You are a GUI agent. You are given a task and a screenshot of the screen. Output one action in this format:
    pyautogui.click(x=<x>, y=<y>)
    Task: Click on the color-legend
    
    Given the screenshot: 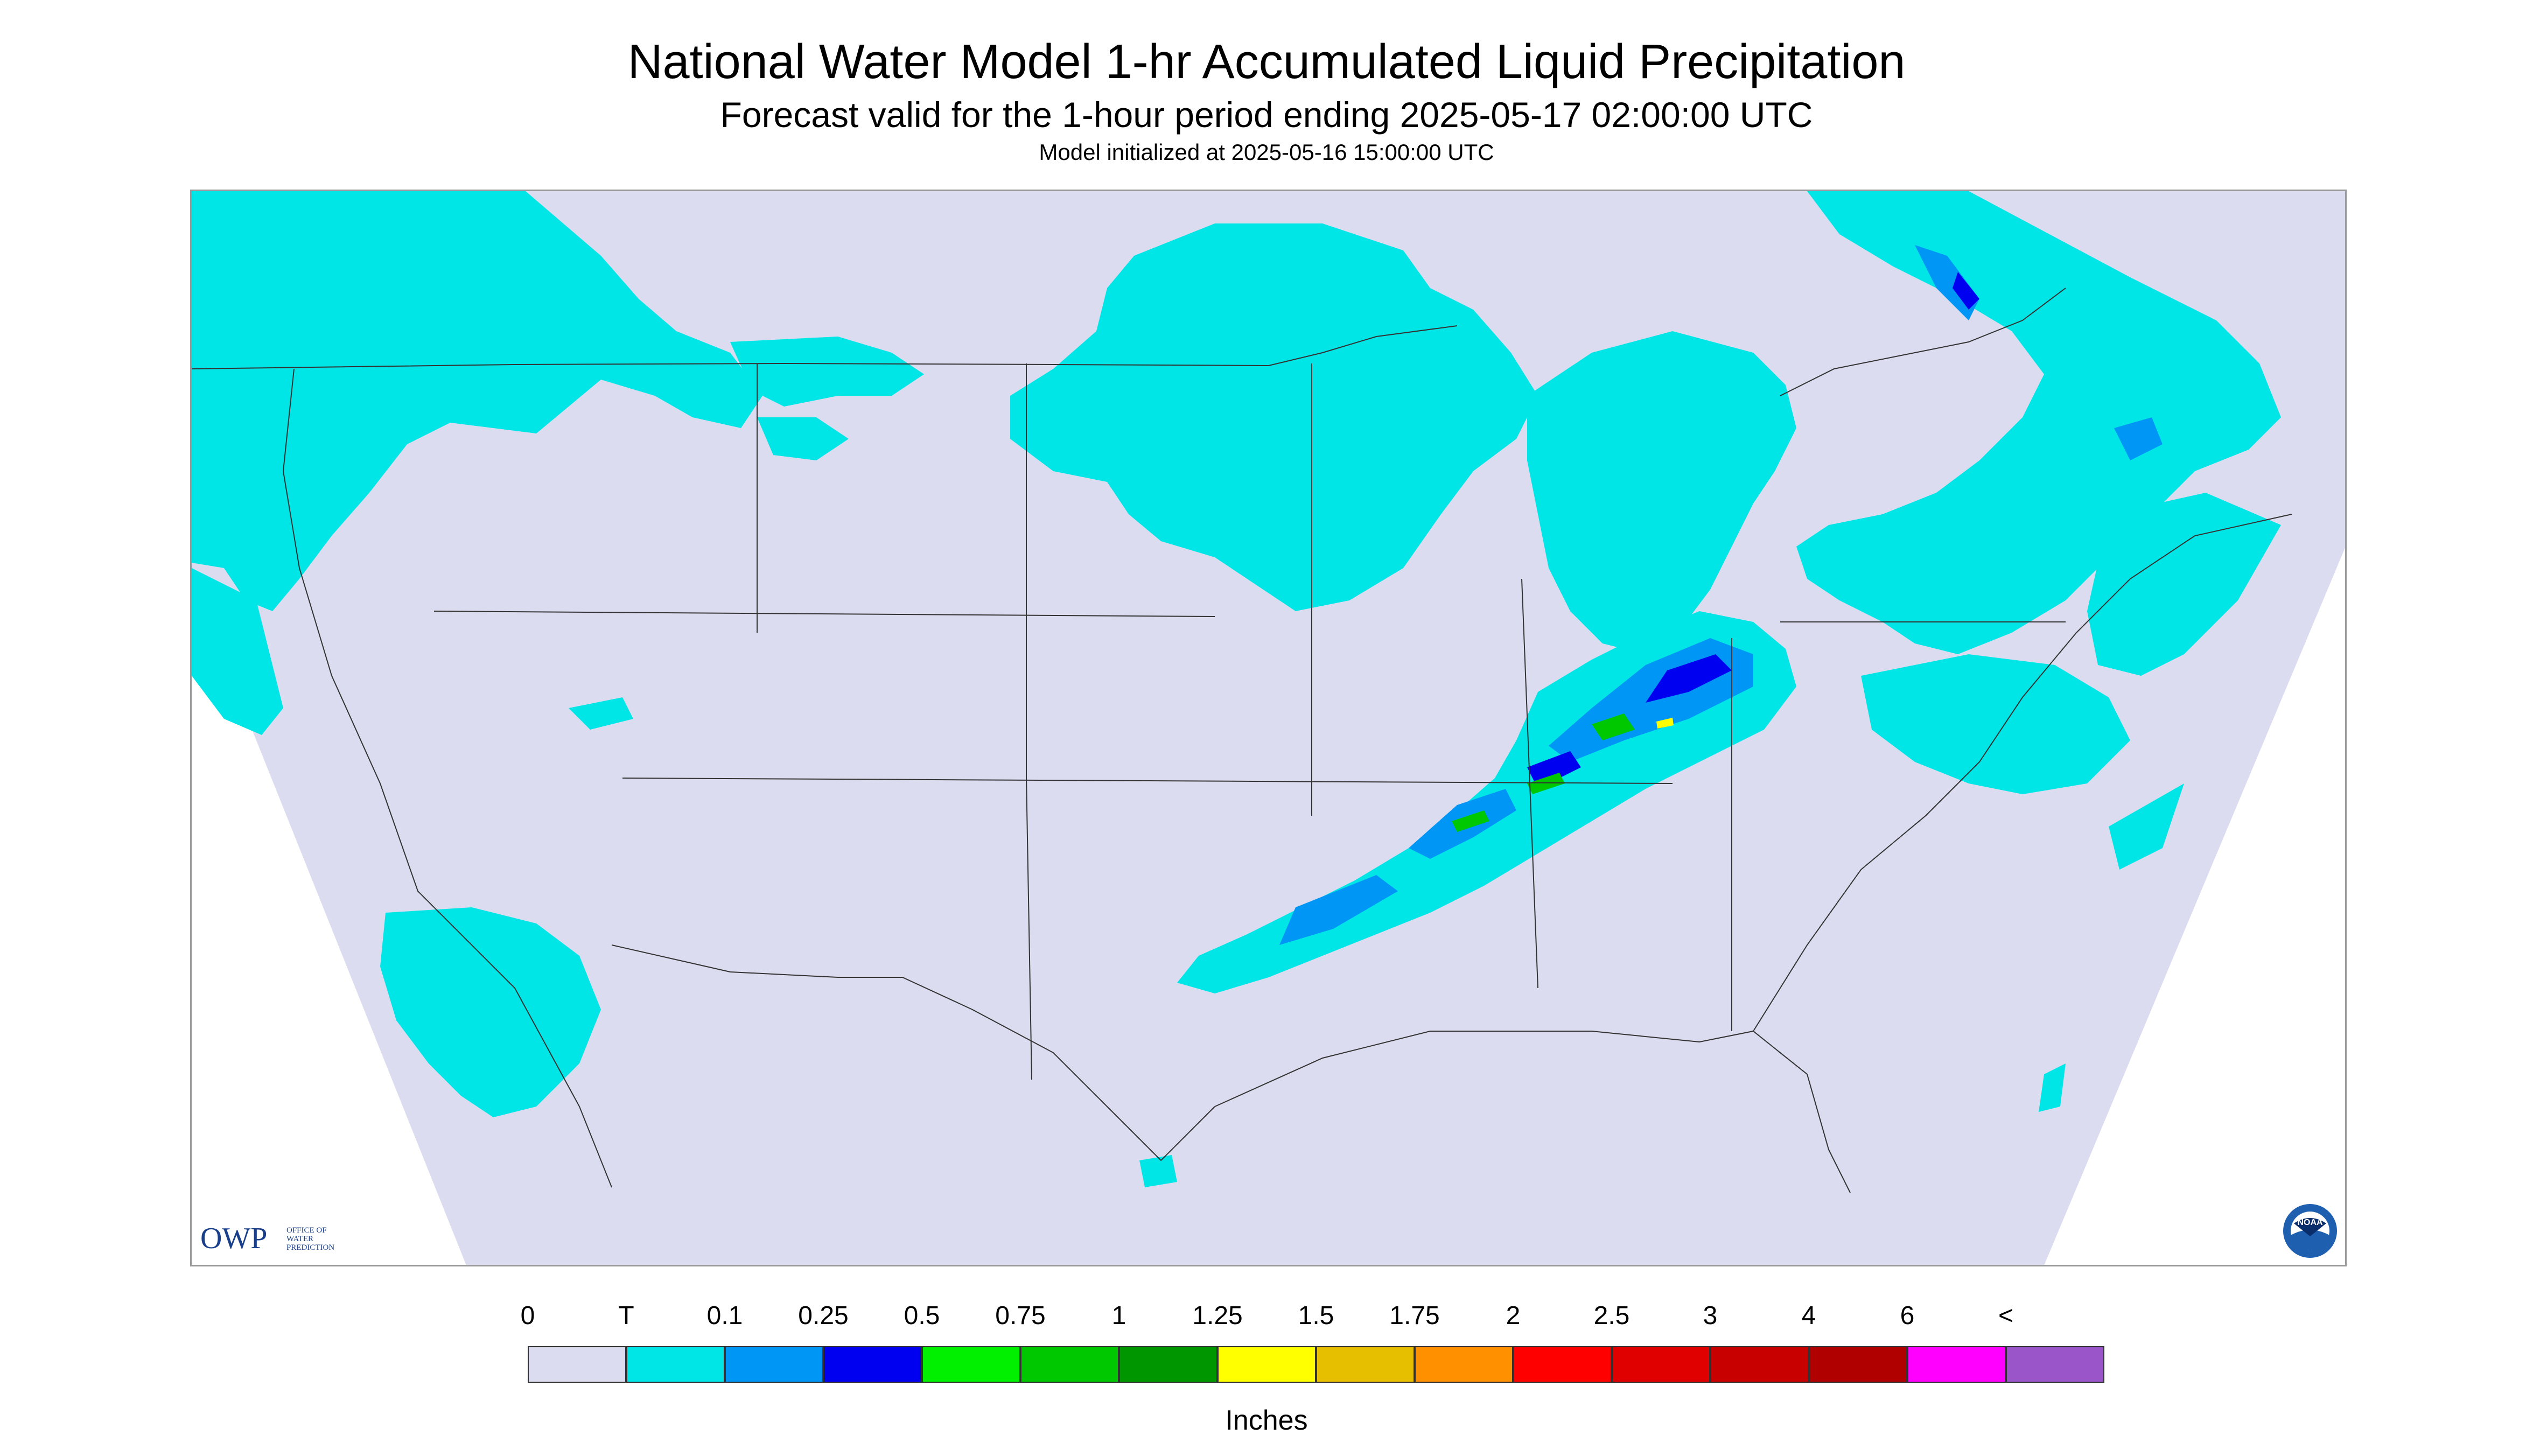 What is the action you would take?
    pyautogui.click(x=1316, y=1365)
    